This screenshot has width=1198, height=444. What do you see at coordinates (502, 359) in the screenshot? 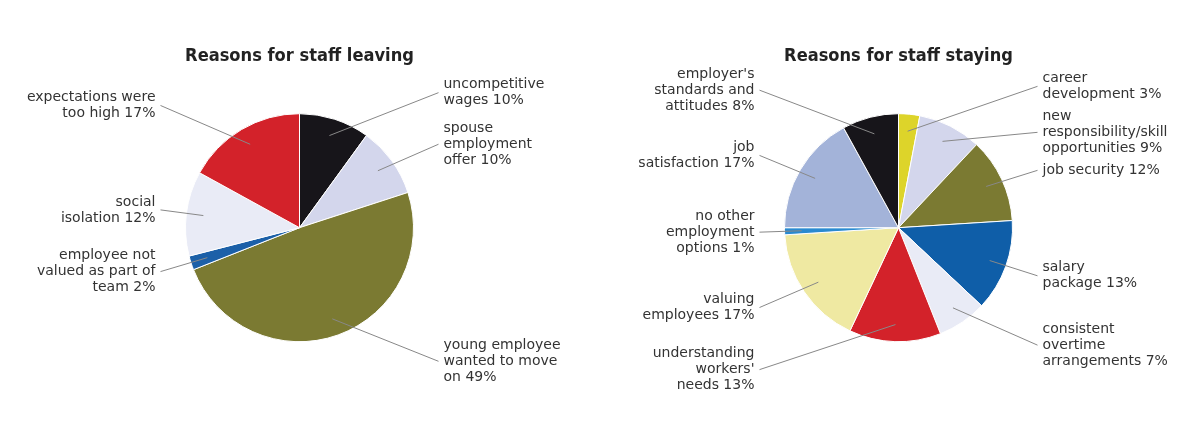
I see `slice-label: young employee wanted to move on 49%` at bounding box center [502, 359].